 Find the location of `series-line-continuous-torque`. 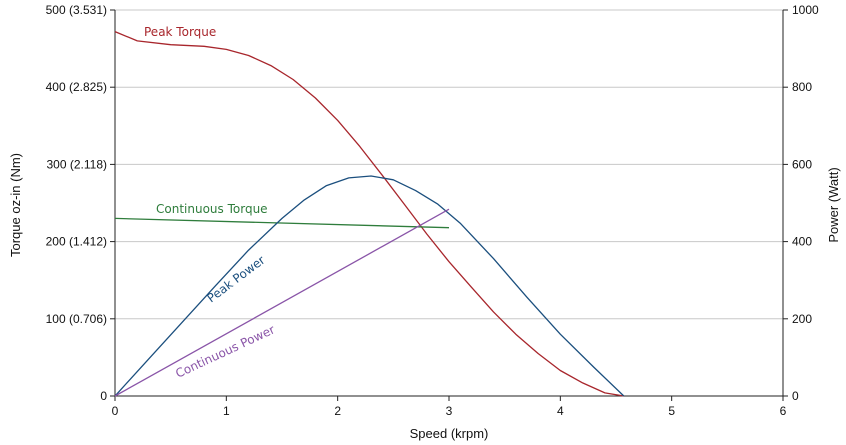

series-line-continuous-torque is located at coordinates (282, 223).